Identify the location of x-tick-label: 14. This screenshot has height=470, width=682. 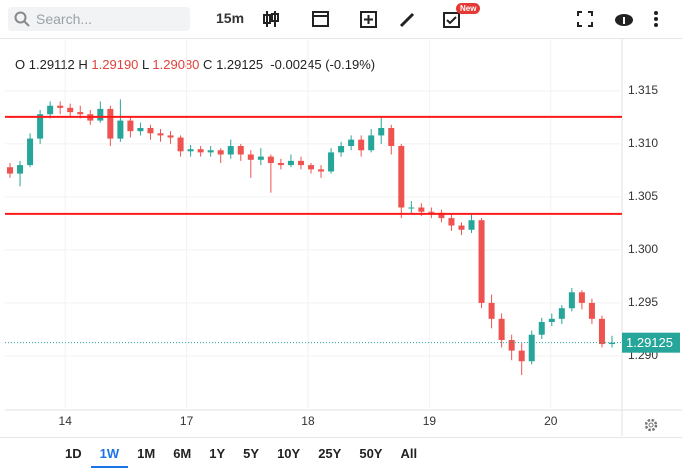
(66, 421).